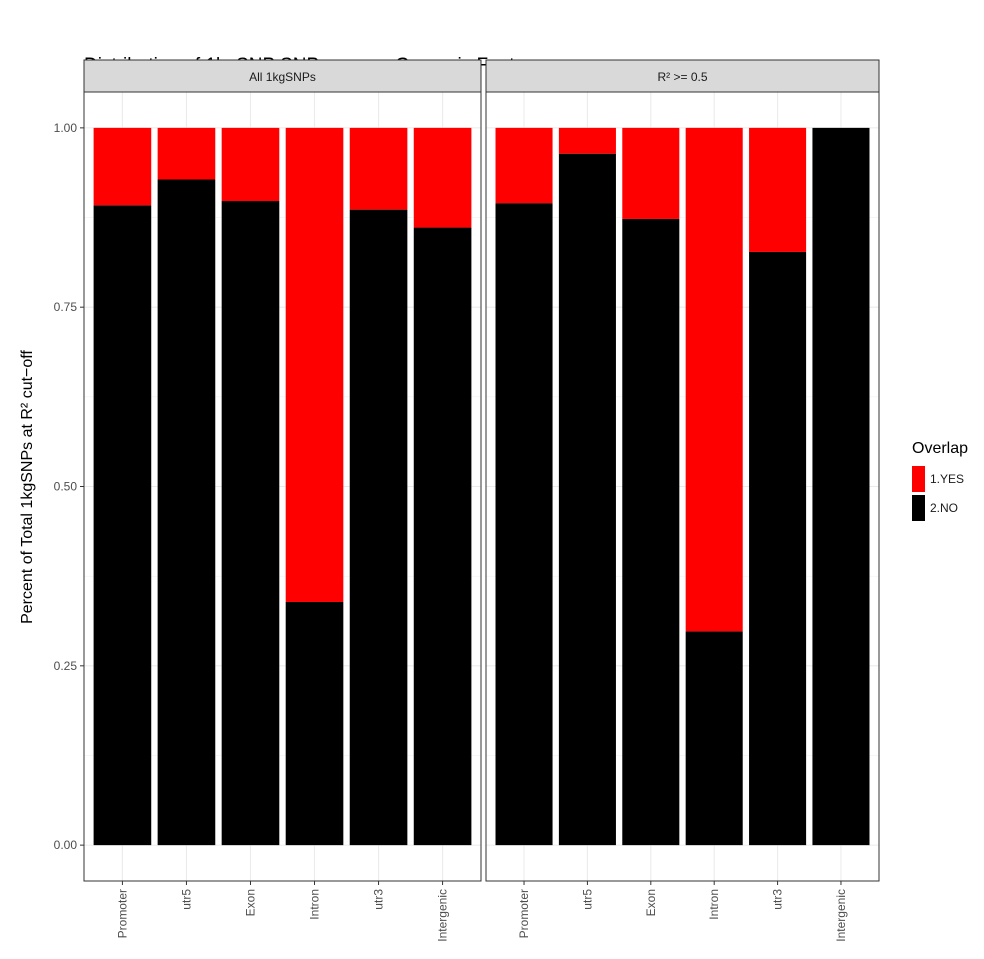  I want to click on bar-no-0-exon, so click(250, 523).